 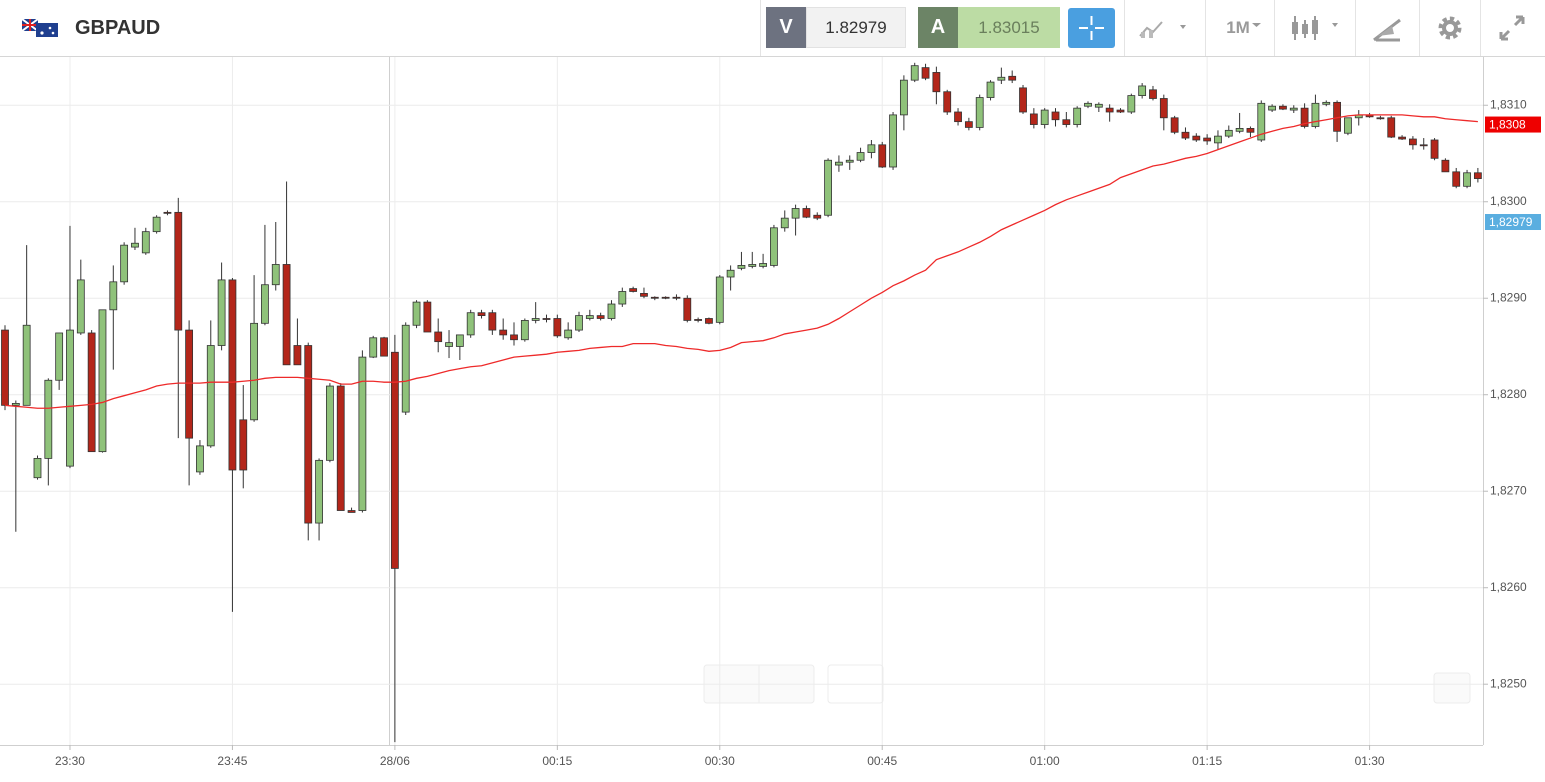 I want to click on draw-button, so click(x=1388, y=29).